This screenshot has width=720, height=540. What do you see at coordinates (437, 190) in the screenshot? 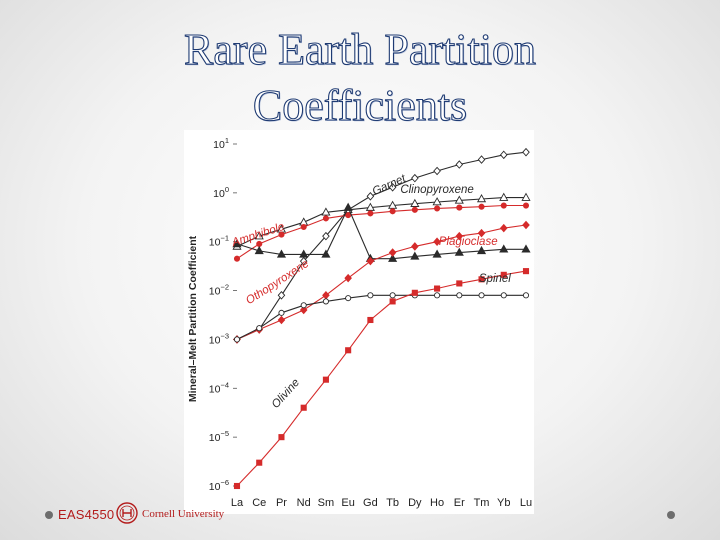
I see `series-label: Clinopyroxene` at bounding box center [437, 190].